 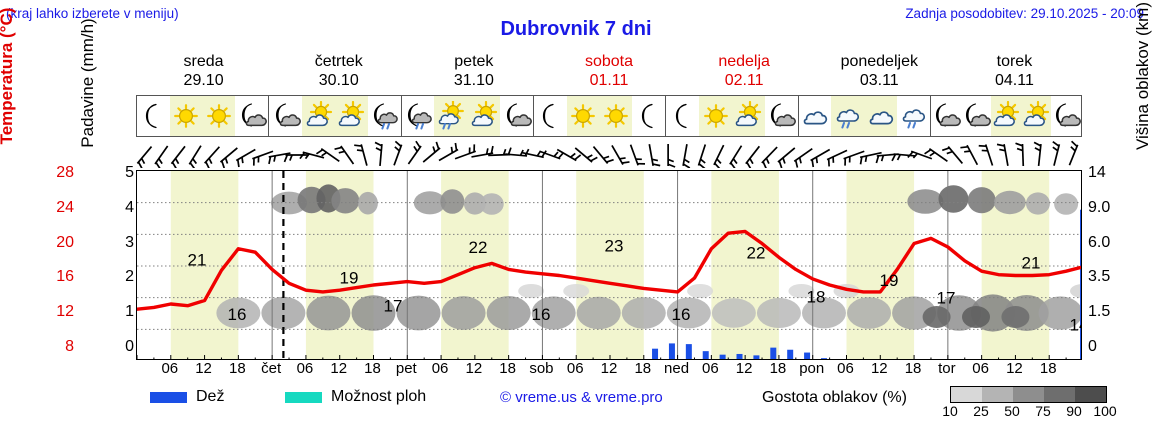 What do you see at coordinates (980, 368) in the screenshot?
I see `x-axis-label-24: 06` at bounding box center [980, 368].